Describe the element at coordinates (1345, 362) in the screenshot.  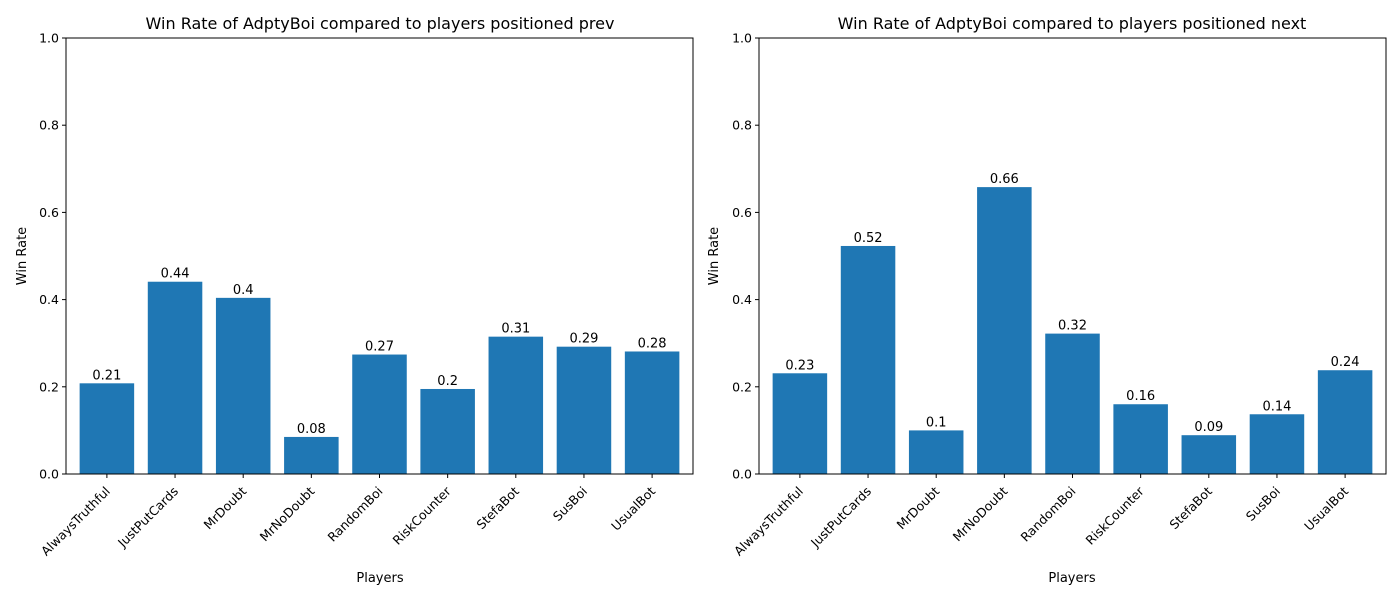
I see `data-label: 0.24` at that location.